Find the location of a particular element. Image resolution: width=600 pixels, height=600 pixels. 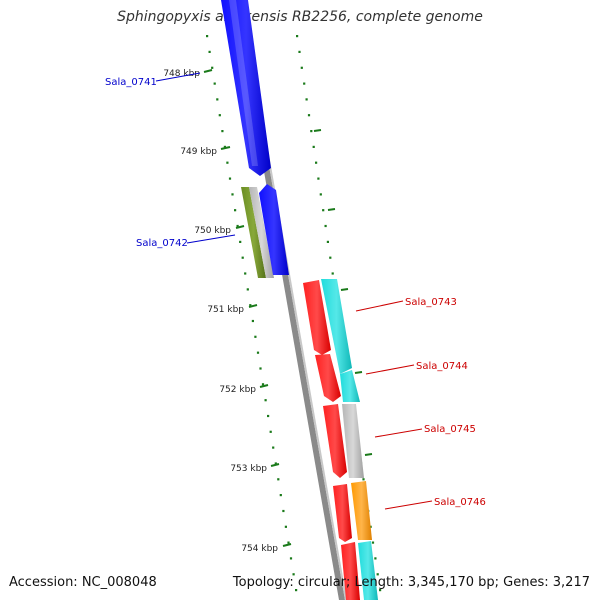

gene-label-sala-0741: Sala_0741 is located at coordinates (153, 80).